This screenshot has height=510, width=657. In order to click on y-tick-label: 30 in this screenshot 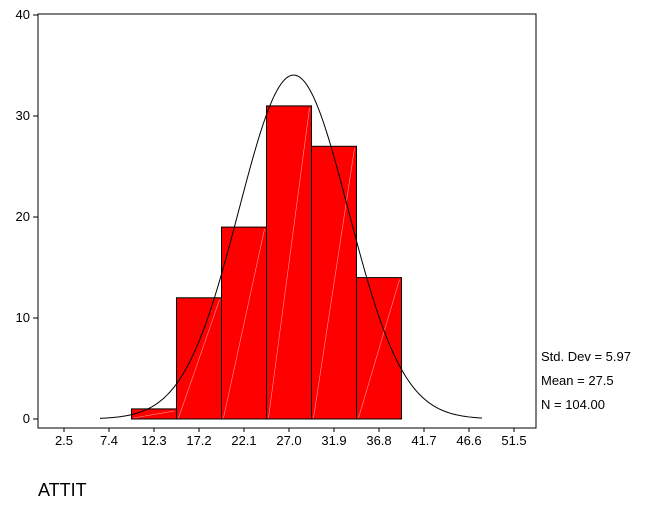, I will do `click(23, 115)`.